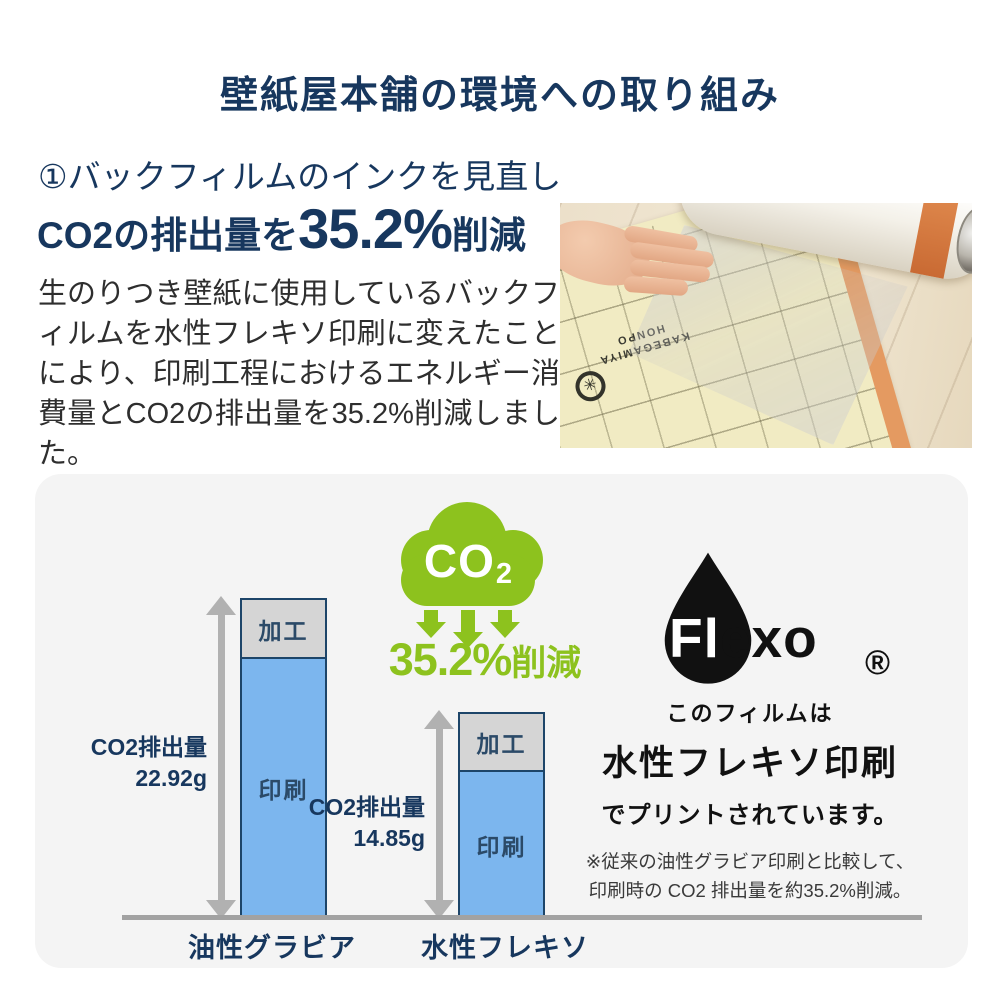 This screenshot has width=1000, height=1000. I want to click on section-heading: ①バックフィルムのインクを見直し, so click(300, 176).